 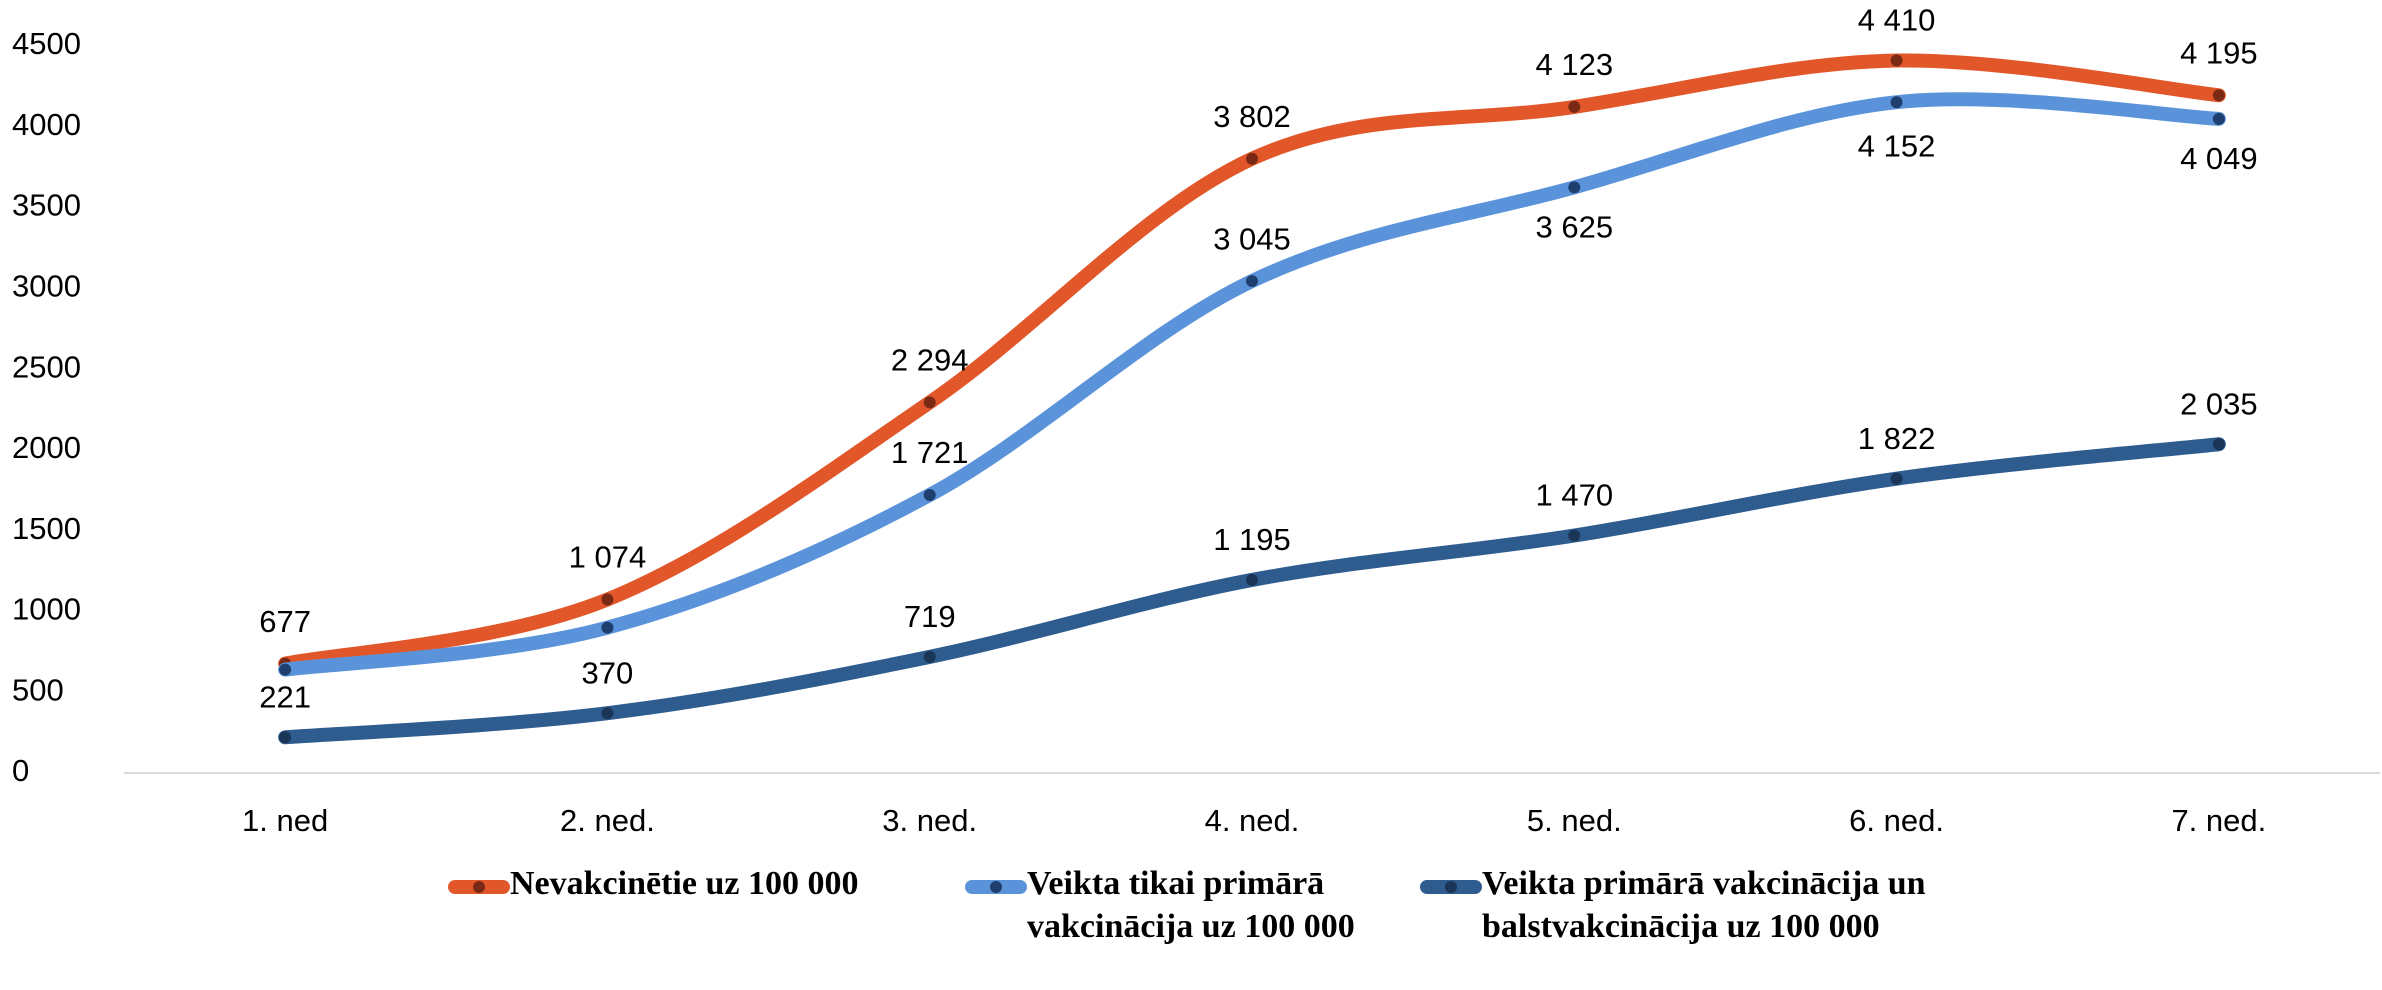 What do you see at coordinates (684, 883) in the screenshot?
I see `legend-label: Nevakcinētie uz 100 000` at bounding box center [684, 883].